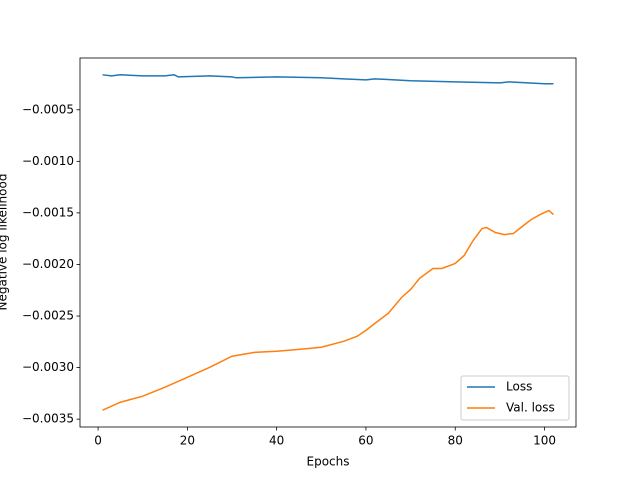  Describe the element at coordinates (48, 367) in the screenshot. I see `y-tick-label: −0.0030` at that location.